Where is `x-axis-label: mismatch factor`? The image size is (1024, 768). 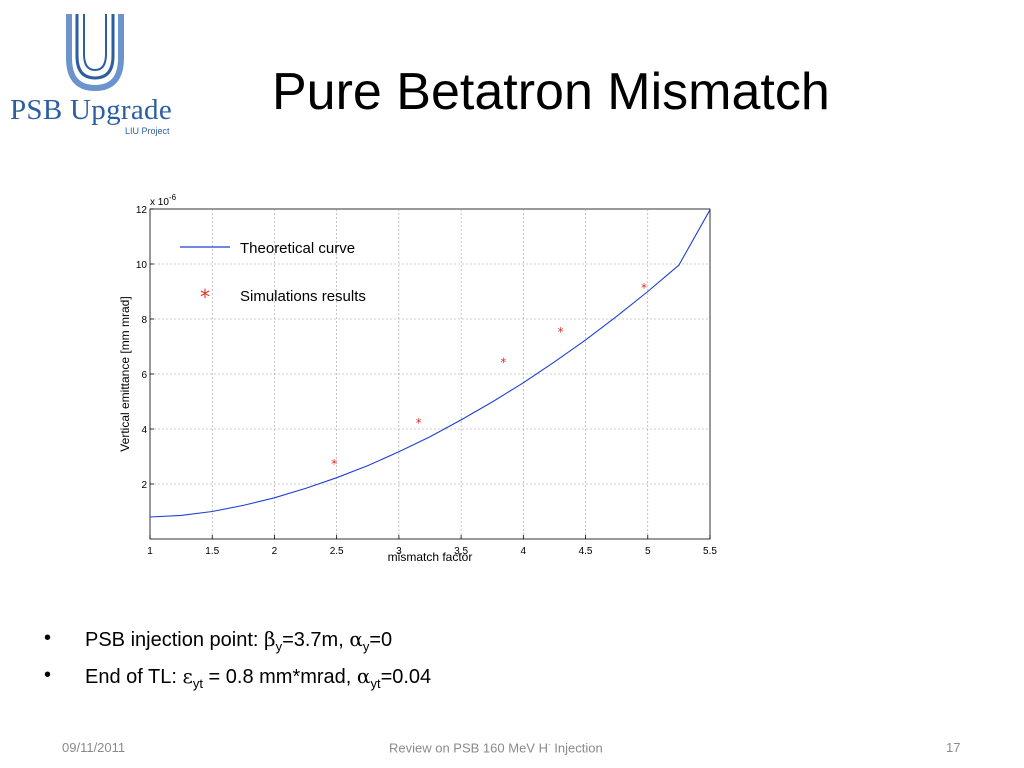
x-axis-label: mismatch factor is located at coordinates (430, 557).